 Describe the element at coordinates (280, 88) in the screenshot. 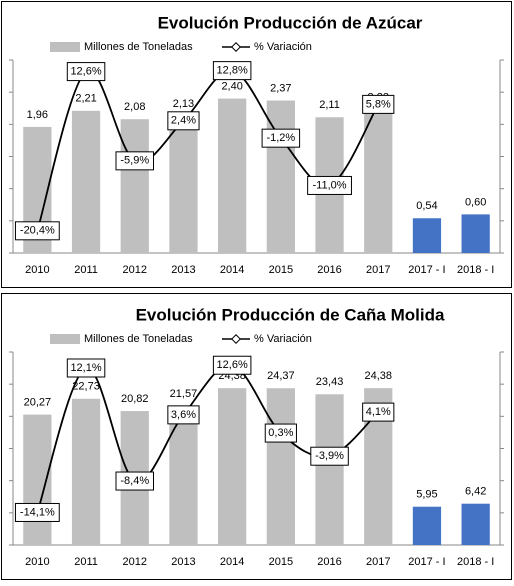

I see `data-label: 2,37` at that location.